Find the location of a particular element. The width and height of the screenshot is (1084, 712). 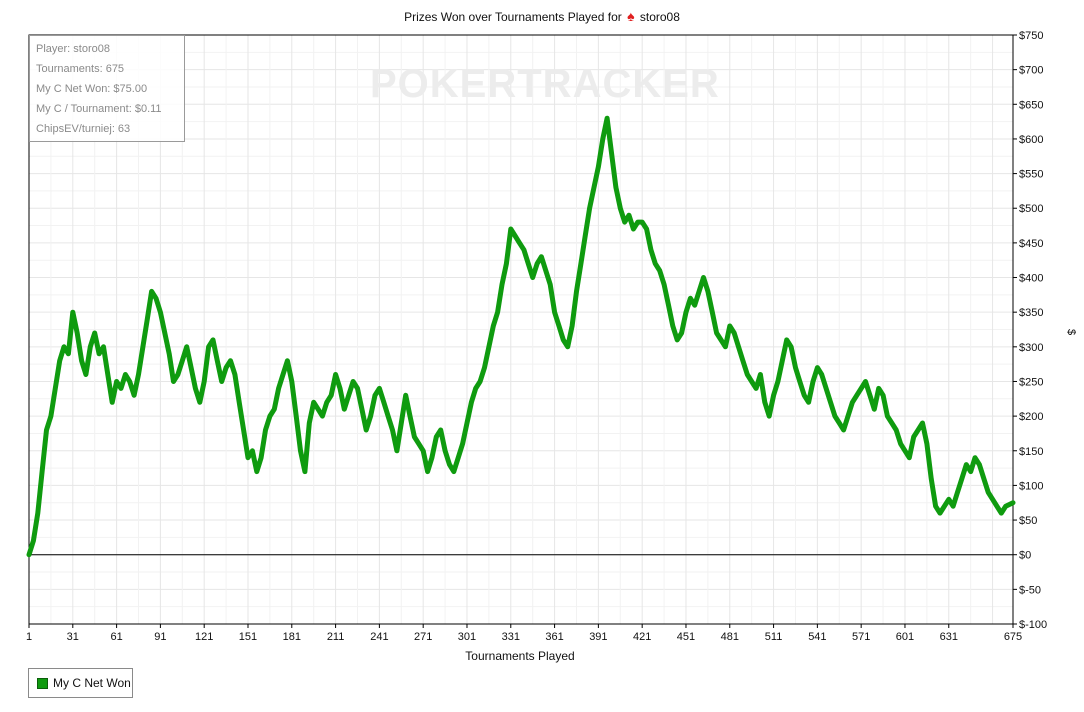

stats-line-chipsev: ChipsEV/turniej: 63 is located at coordinates (83, 129).